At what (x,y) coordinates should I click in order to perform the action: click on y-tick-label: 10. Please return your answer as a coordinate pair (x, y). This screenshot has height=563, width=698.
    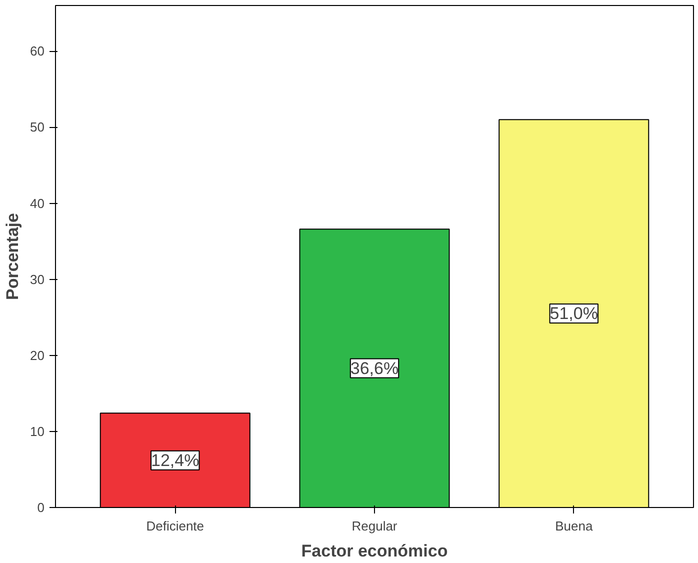
    Looking at the image, I should click on (37, 431).